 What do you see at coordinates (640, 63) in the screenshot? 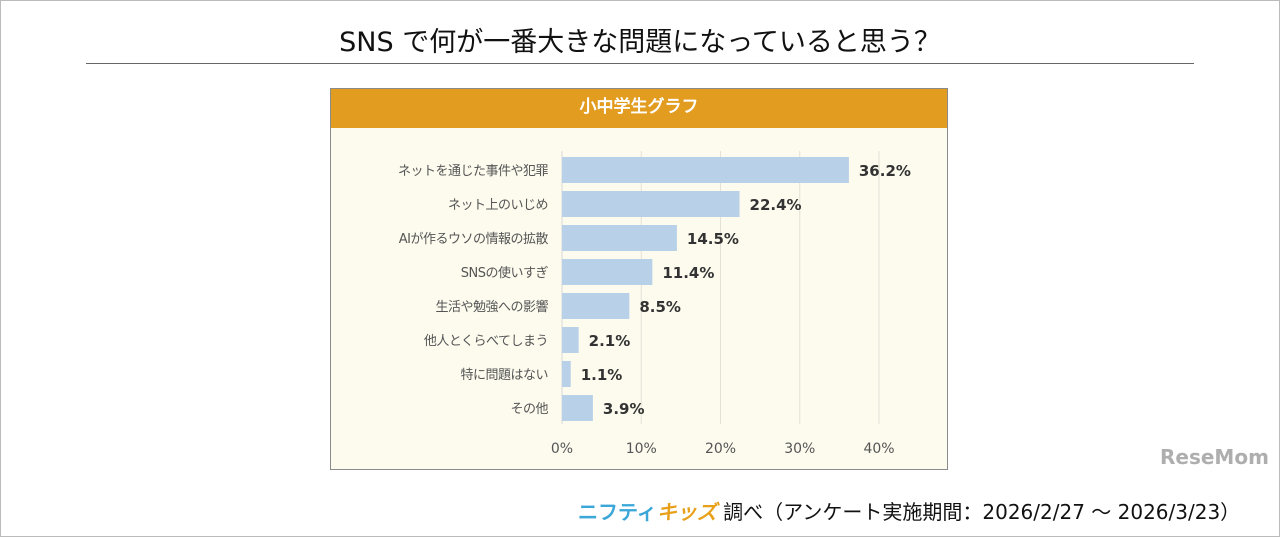
I see `title-divider` at bounding box center [640, 63].